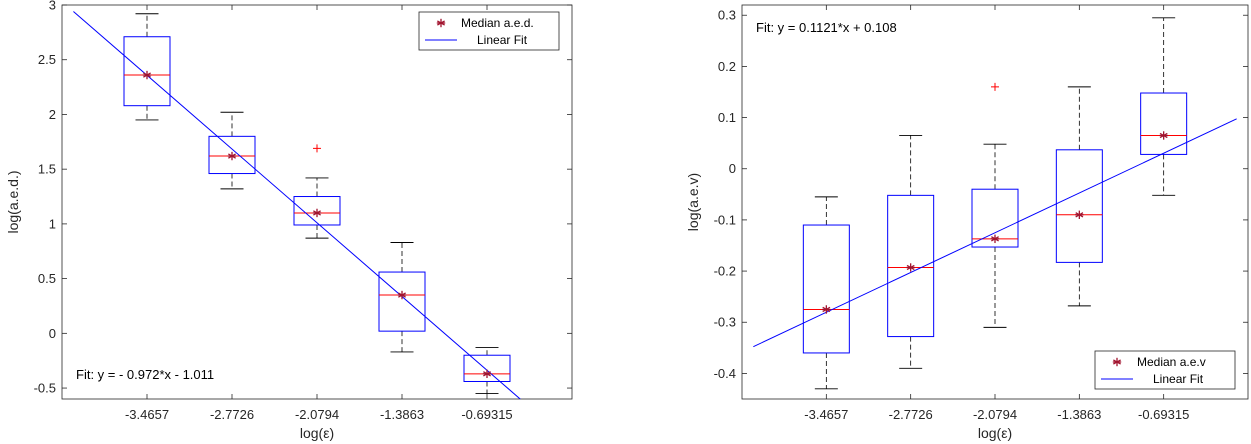 Image resolution: width=1251 pixels, height=444 pixels. What do you see at coordinates (725, 373) in the screenshot?
I see `y-tick-label: -0.4` at bounding box center [725, 373].